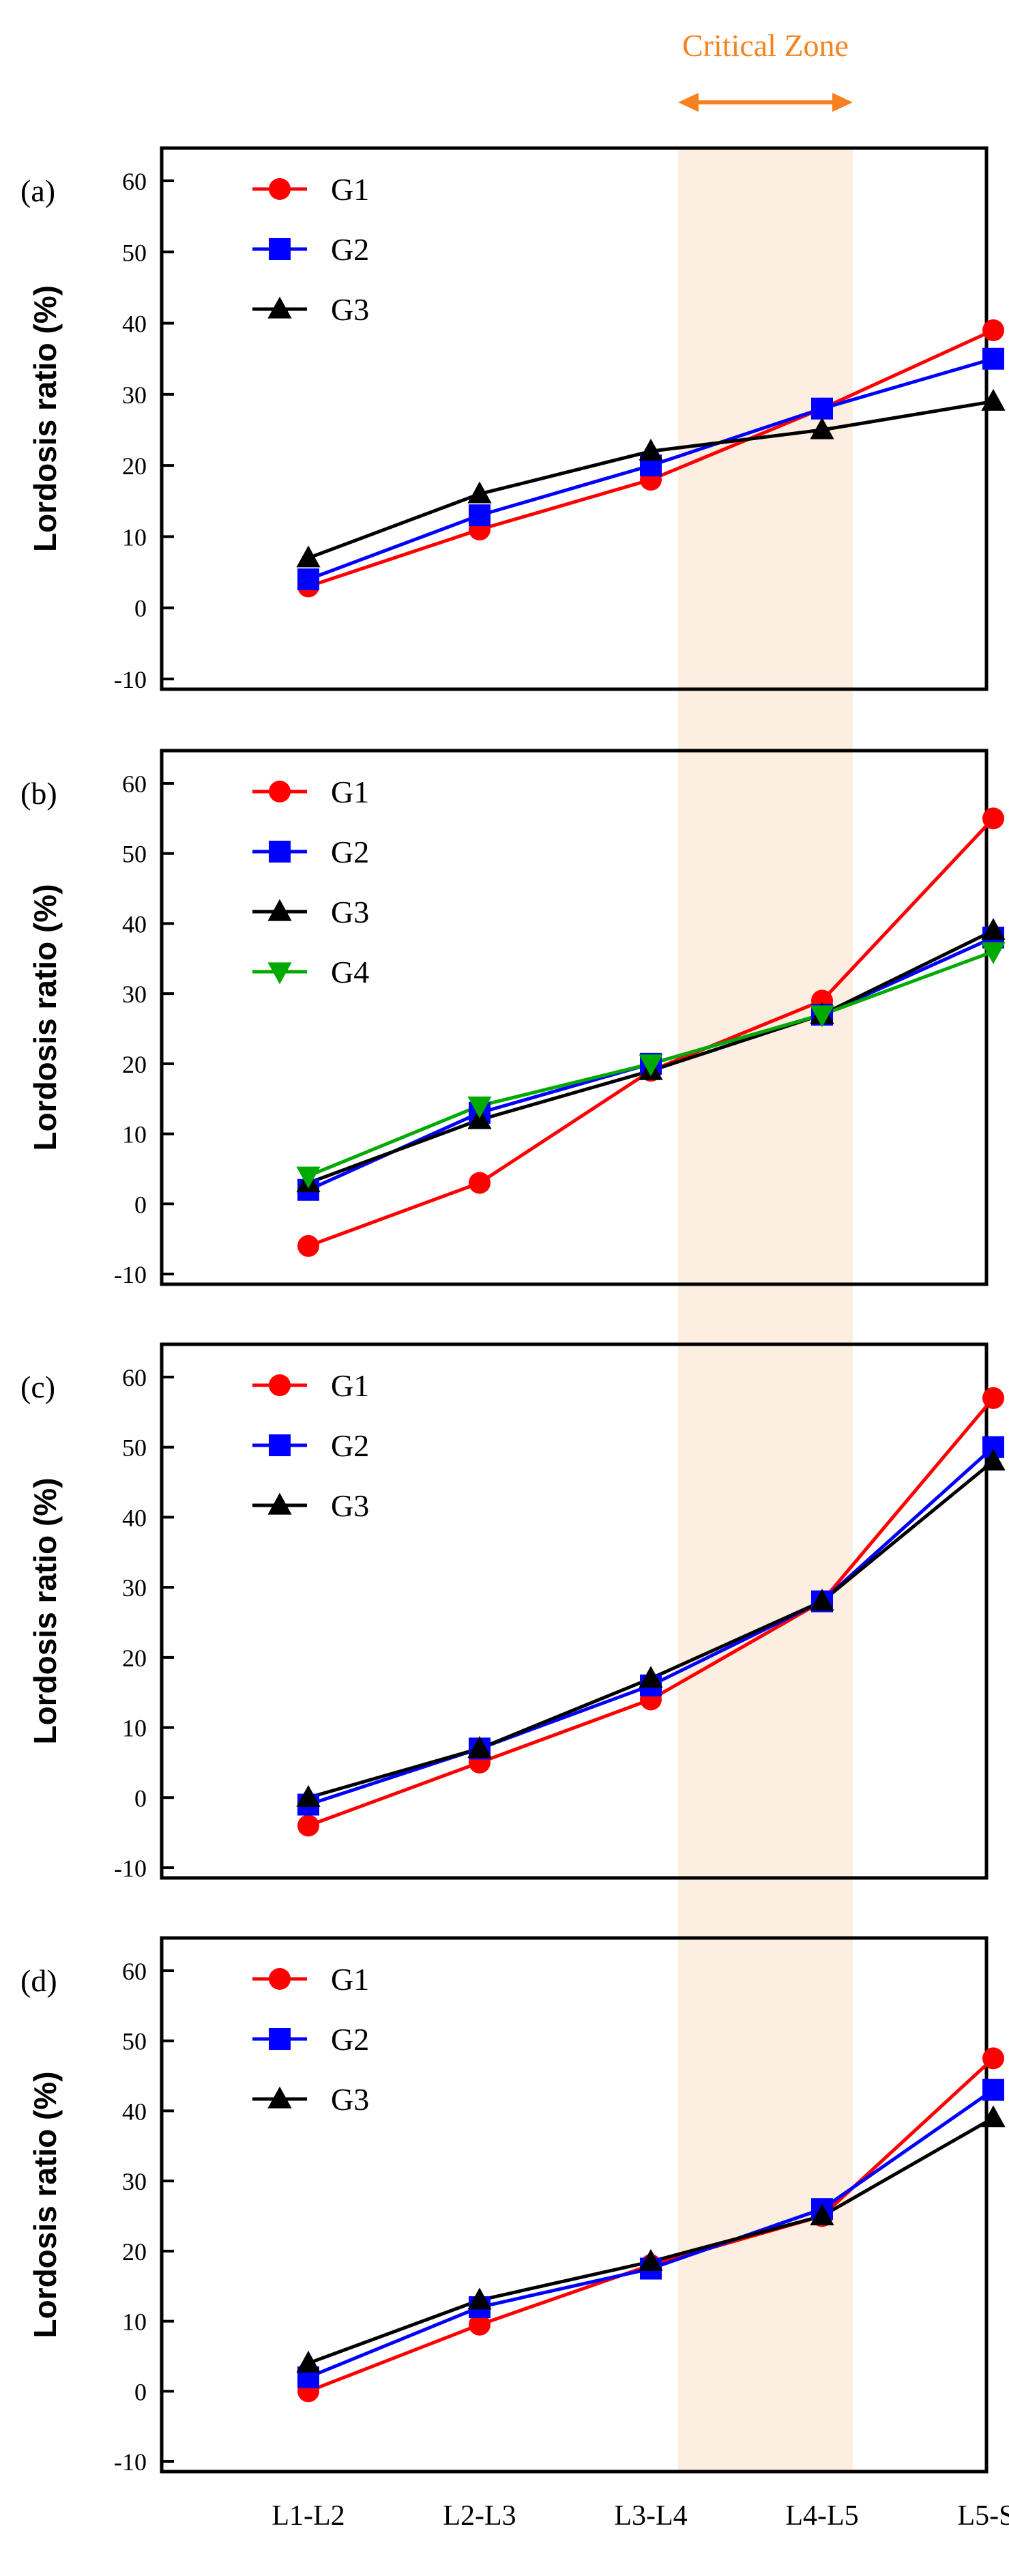 This screenshot has height=2576, width=1009. What do you see at coordinates (45, 1017) in the screenshot?
I see `panel-b-ylabel: Lordosis ratio (%)` at bounding box center [45, 1017].